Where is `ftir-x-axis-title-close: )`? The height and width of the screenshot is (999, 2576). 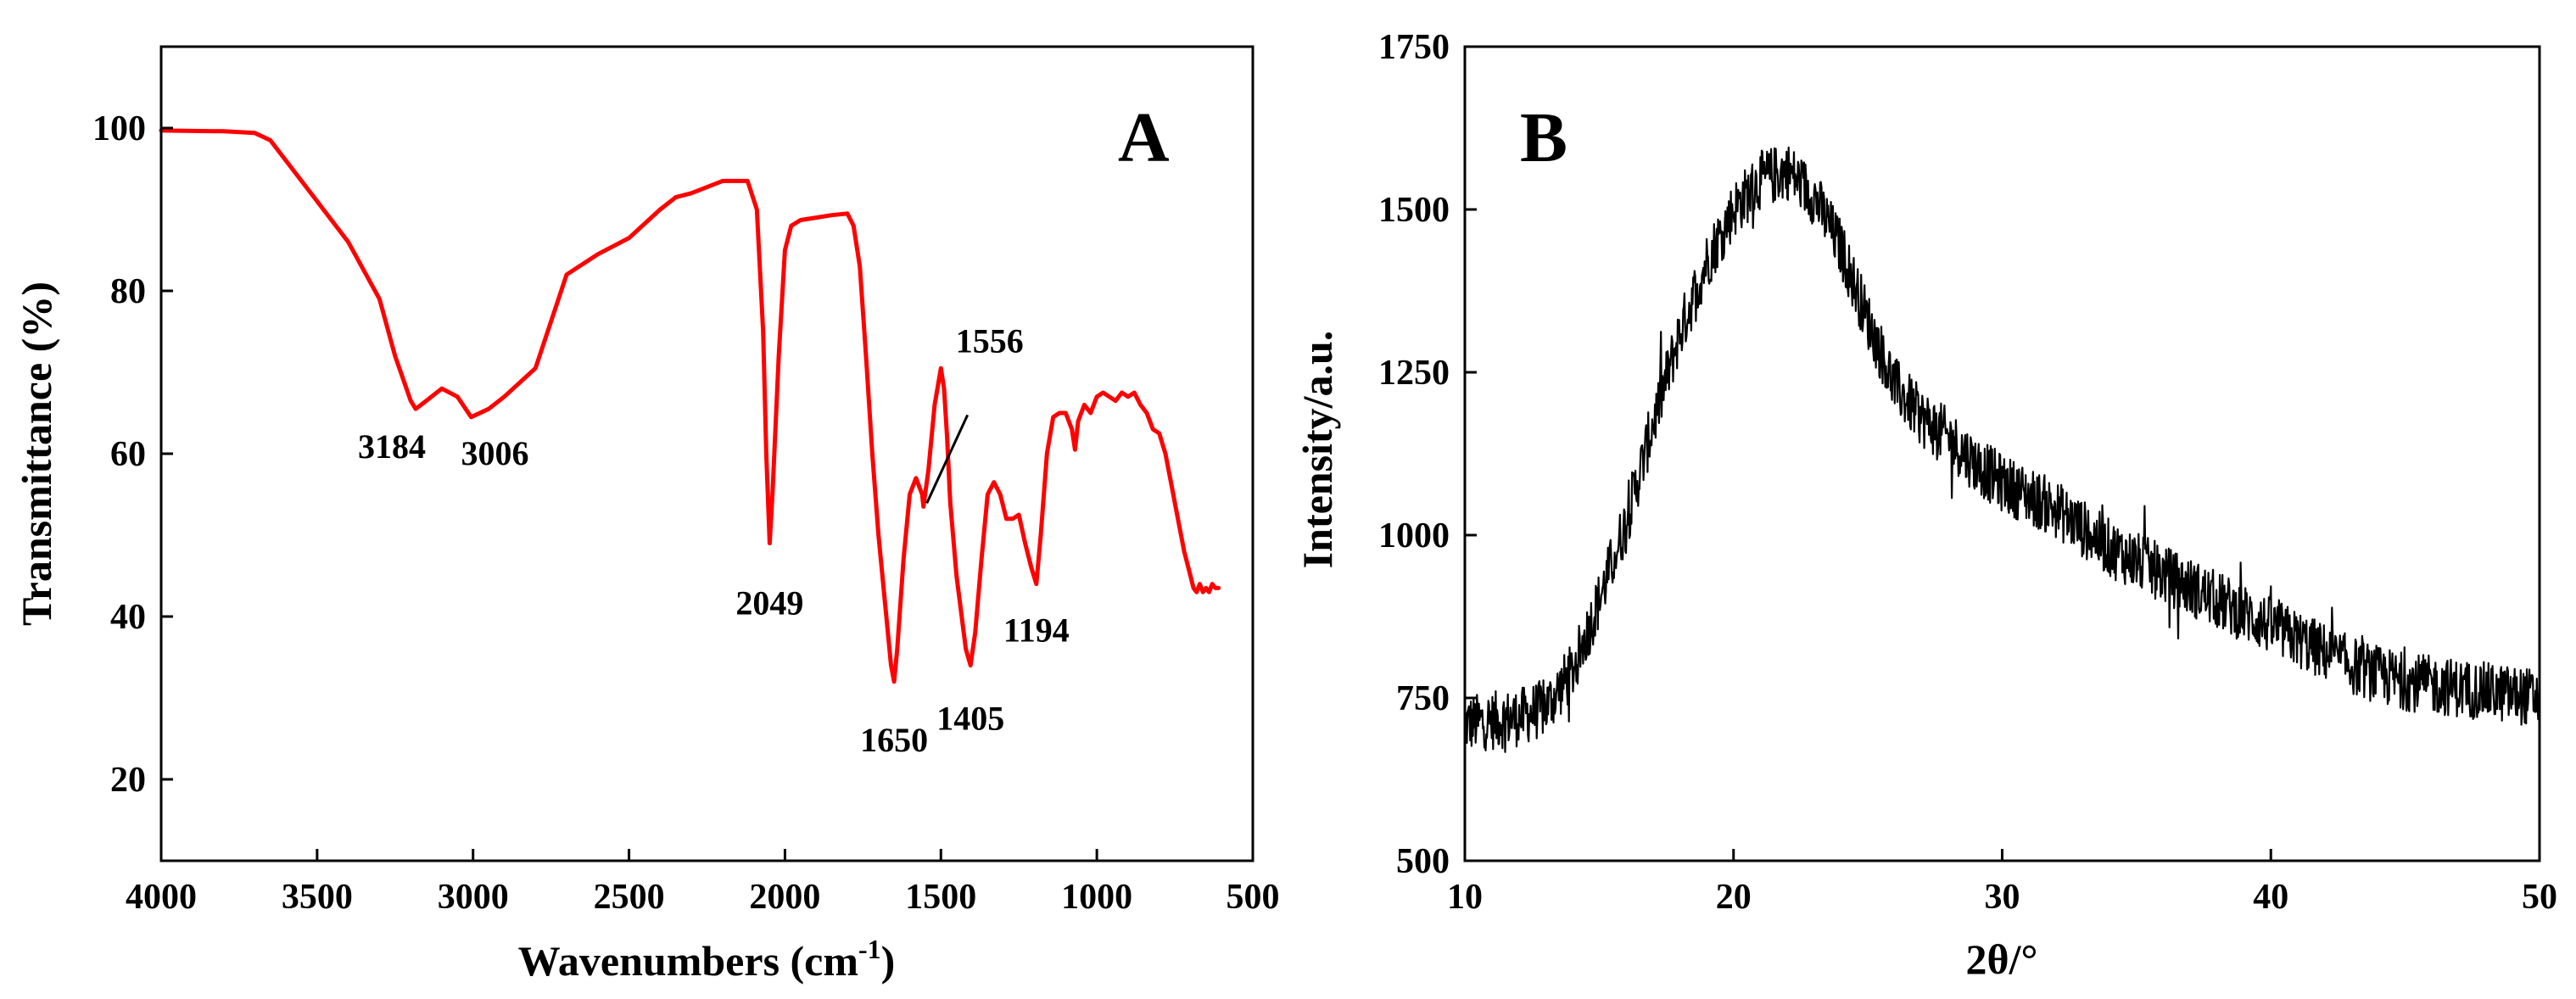
ftir-x-axis-title-close: ) is located at coordinates (888, 961).